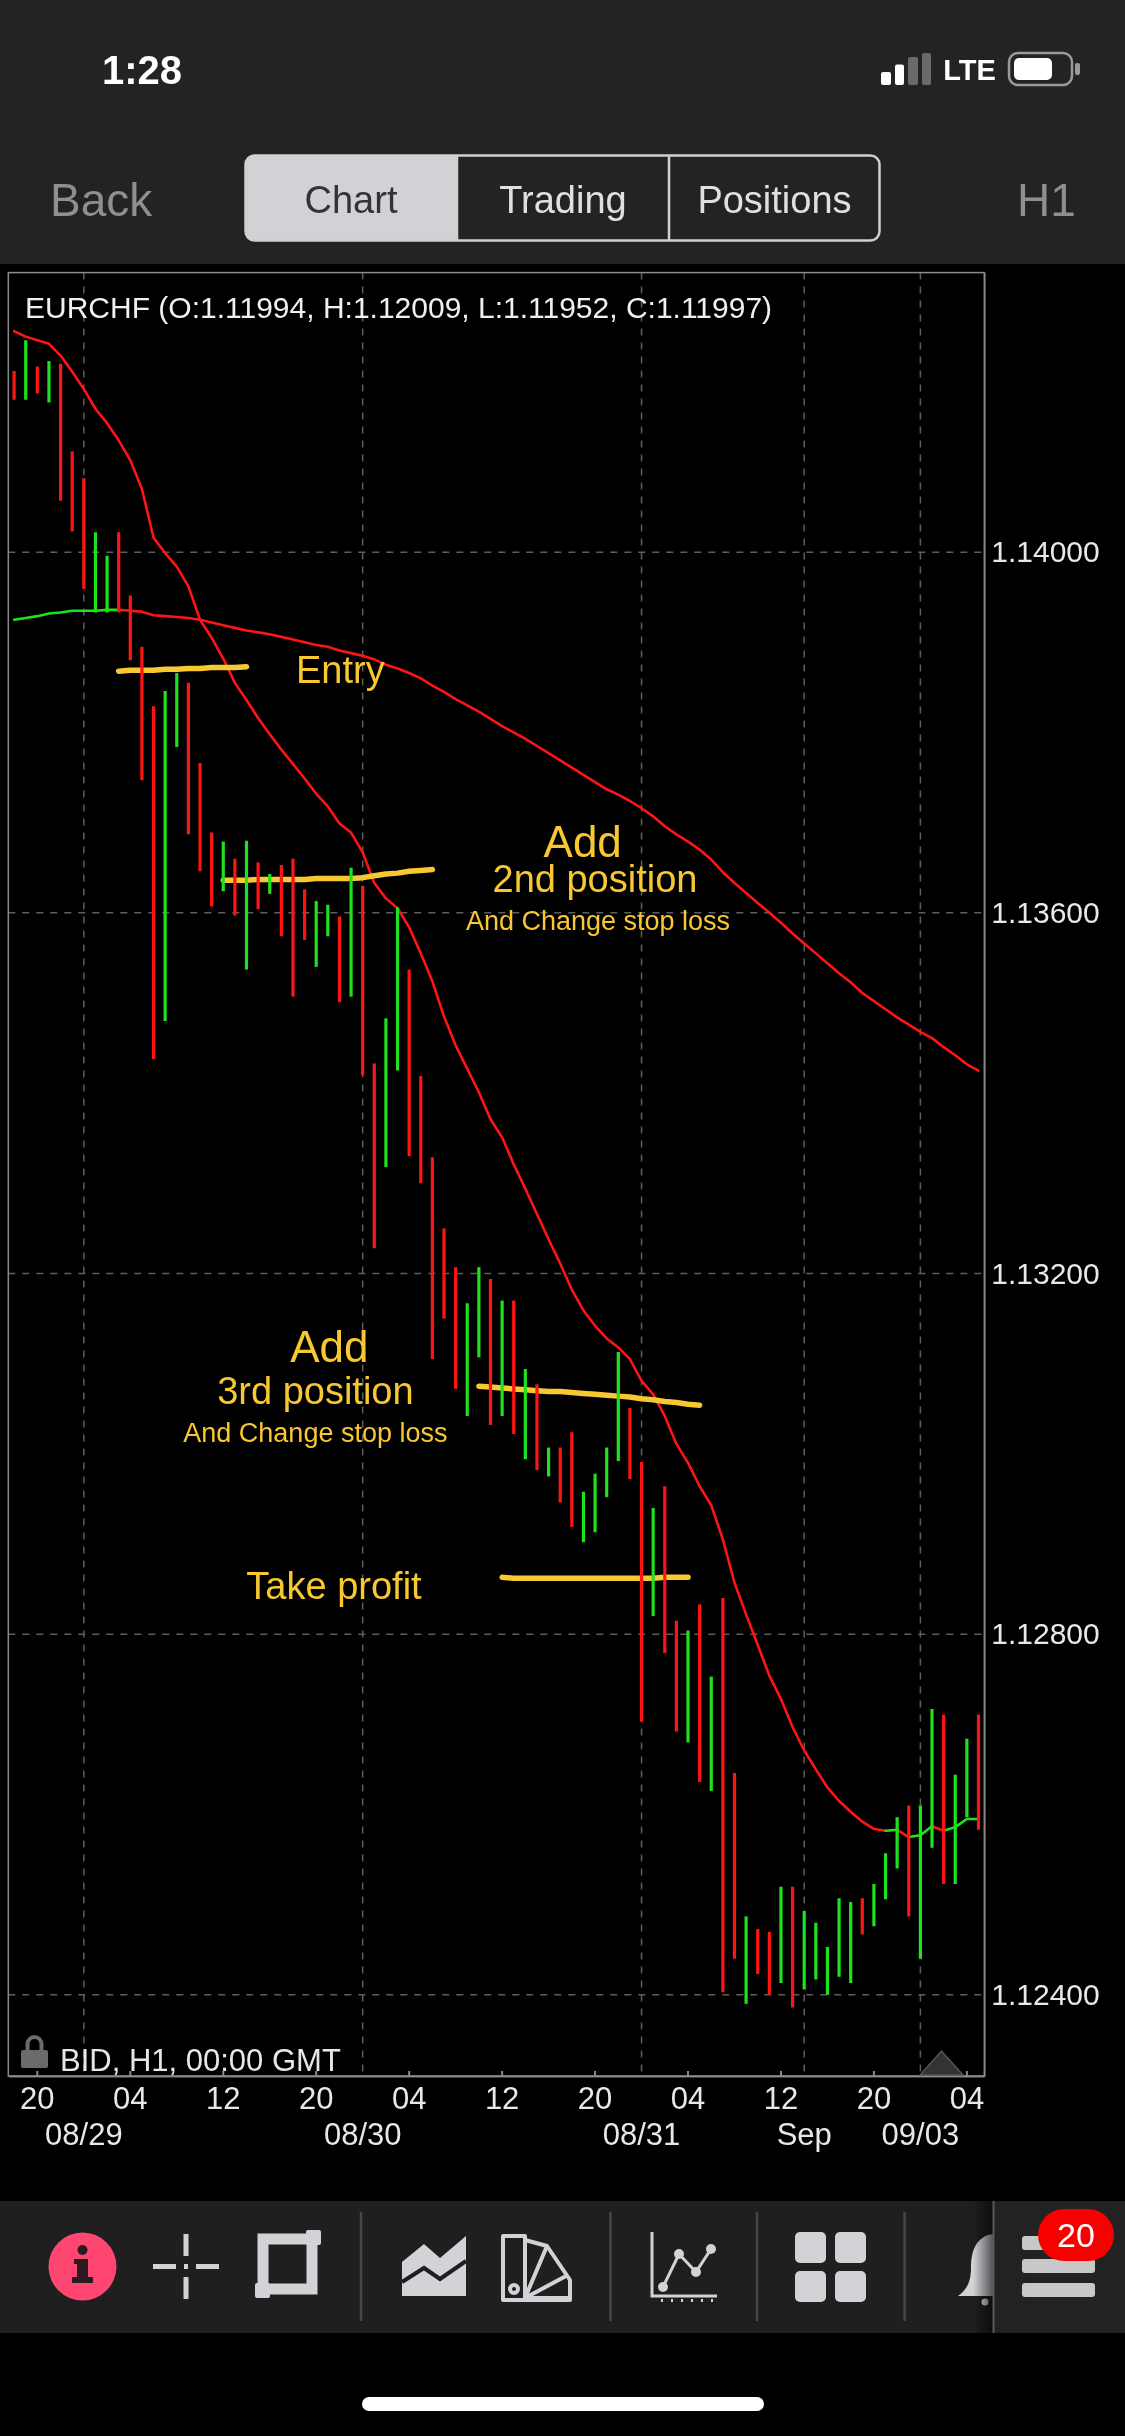 This screenshot has width=1125, height=2436. What do you see at coordinates (1045, 1994) in the screenshot?
I see `y-tick-label: 1.12400` at bounding box center [1045, 1994].